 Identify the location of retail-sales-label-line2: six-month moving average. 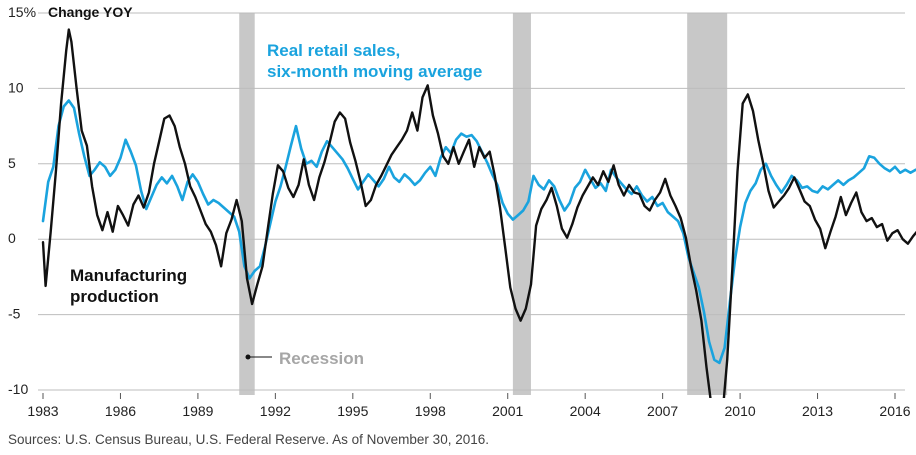
(374, 71).